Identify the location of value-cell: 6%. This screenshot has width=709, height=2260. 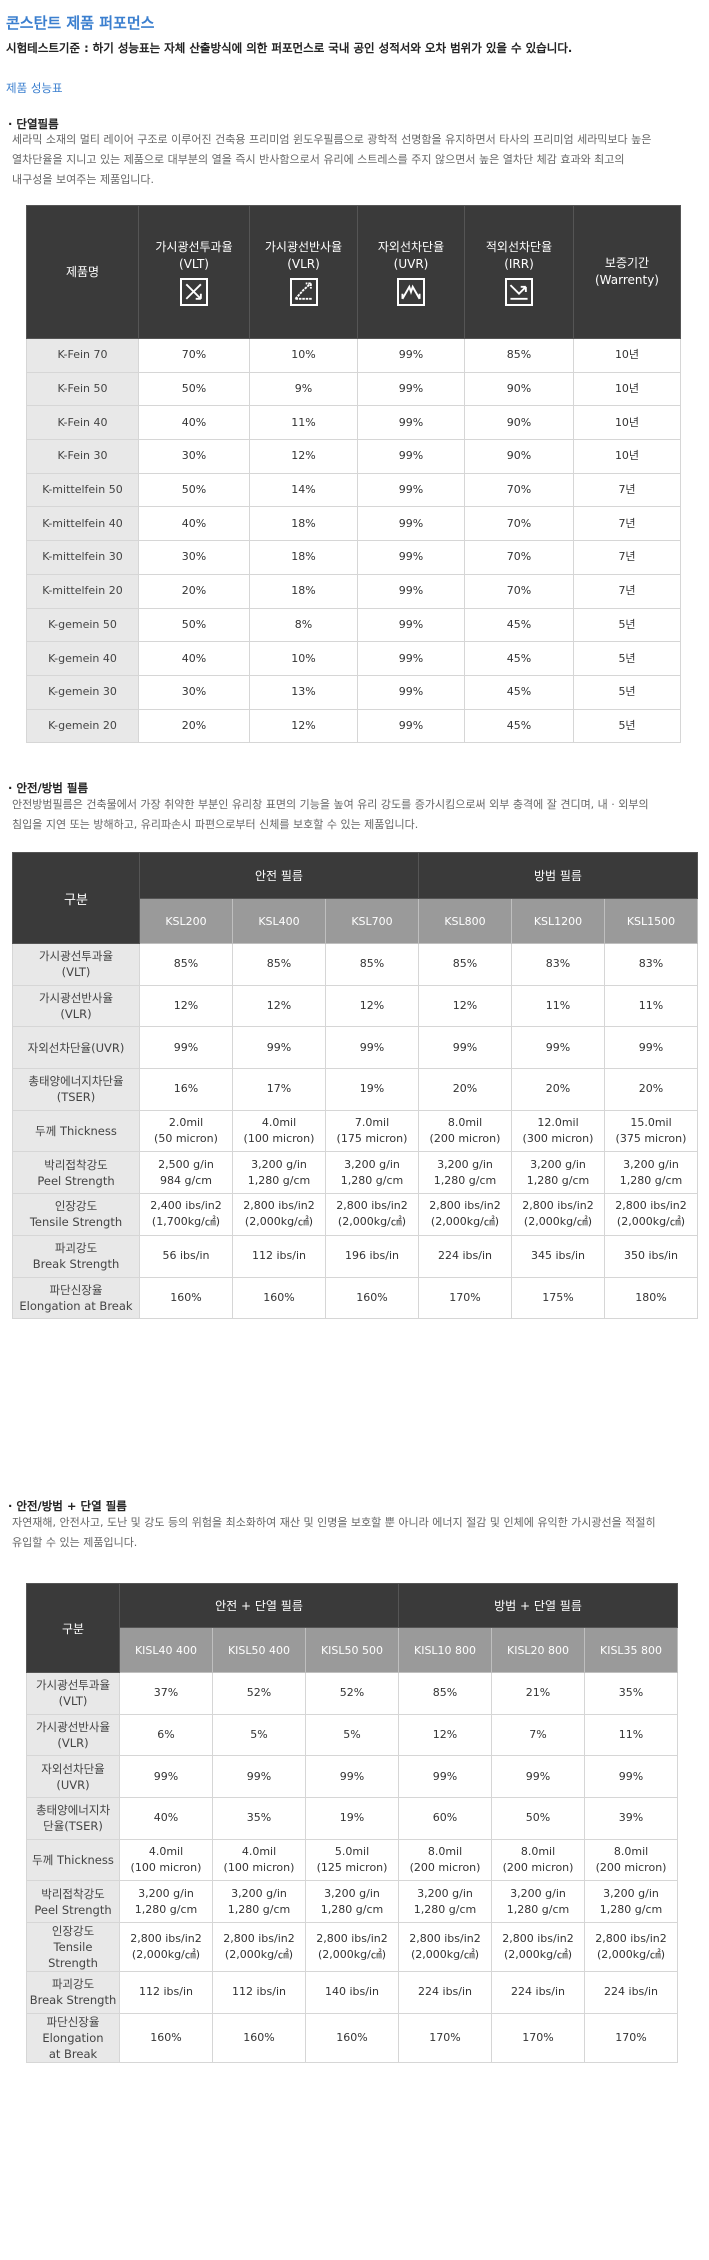
(166, 1735).